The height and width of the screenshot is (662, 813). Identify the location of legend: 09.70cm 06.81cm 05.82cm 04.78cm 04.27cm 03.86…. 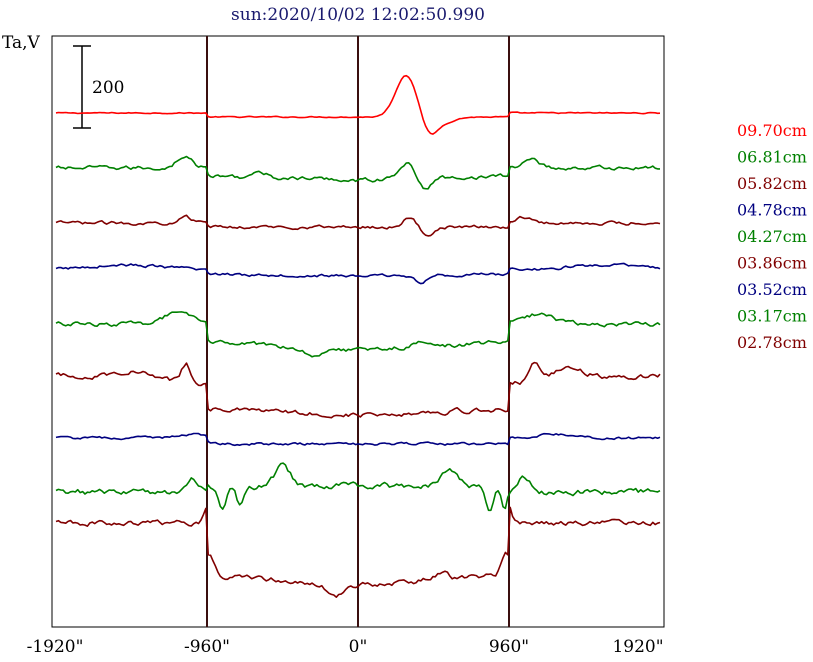
(772, 236).